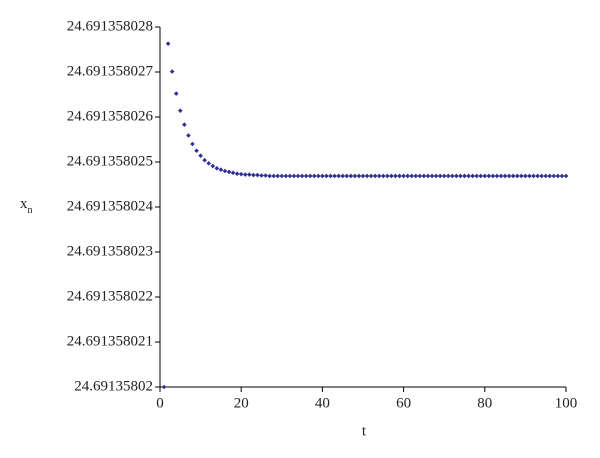 This screenshot has width=600, height=458. I want to click on y-tick-label: 24.69135802, so click(113, 386).